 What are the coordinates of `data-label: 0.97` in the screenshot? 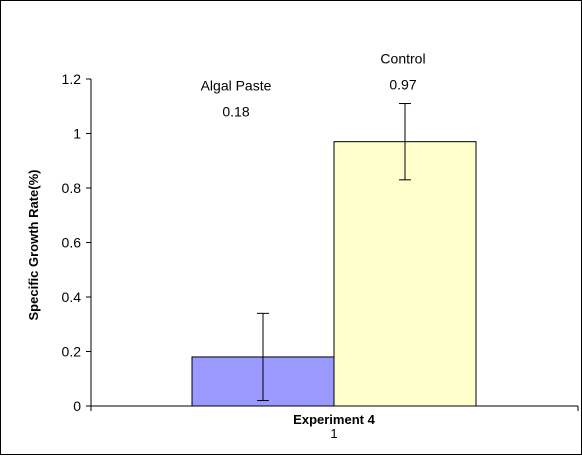 It's located at (402, 85).